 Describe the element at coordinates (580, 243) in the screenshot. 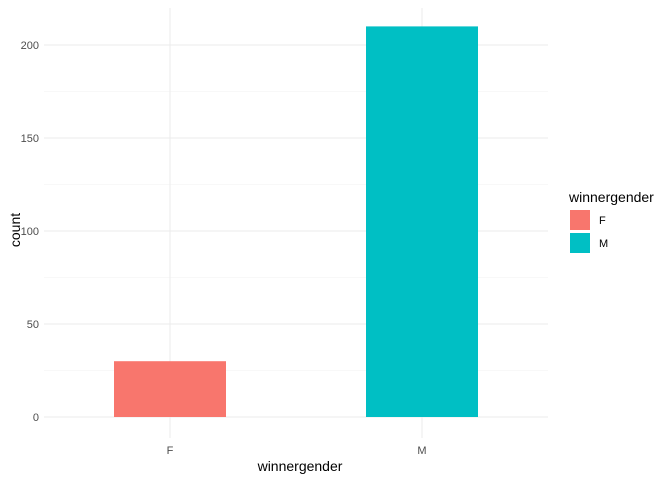

I see `legend-swatch-m` at that location.